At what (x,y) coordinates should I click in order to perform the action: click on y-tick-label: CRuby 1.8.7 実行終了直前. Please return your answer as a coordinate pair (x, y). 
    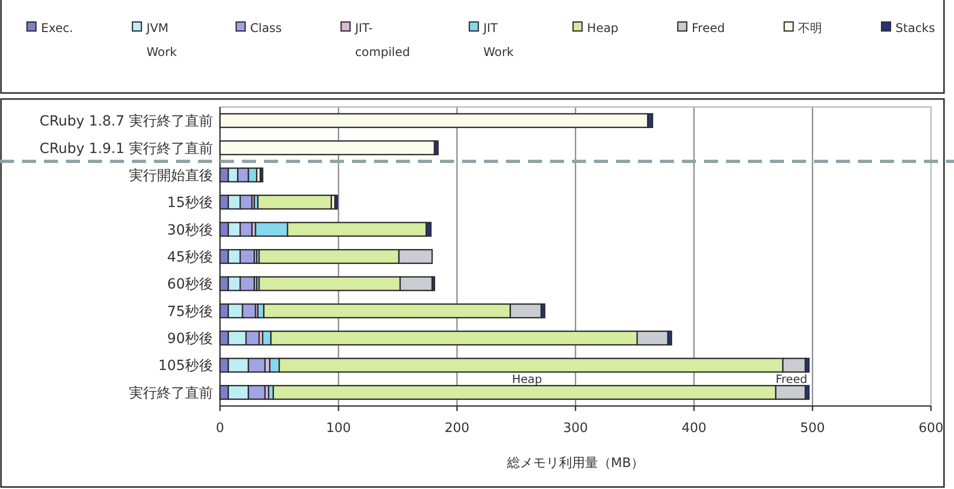
    Looking at the image, I should click on (126, 122).